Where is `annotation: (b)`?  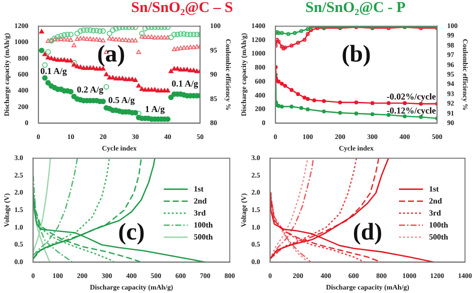
annotation: (b) is located at coordinates (356, 55).